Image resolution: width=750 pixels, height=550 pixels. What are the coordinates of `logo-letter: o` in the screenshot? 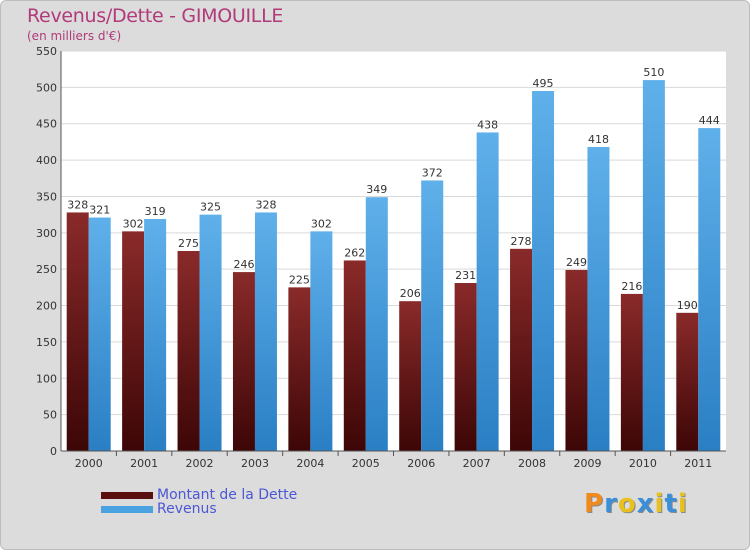 It's located at (627, 504).